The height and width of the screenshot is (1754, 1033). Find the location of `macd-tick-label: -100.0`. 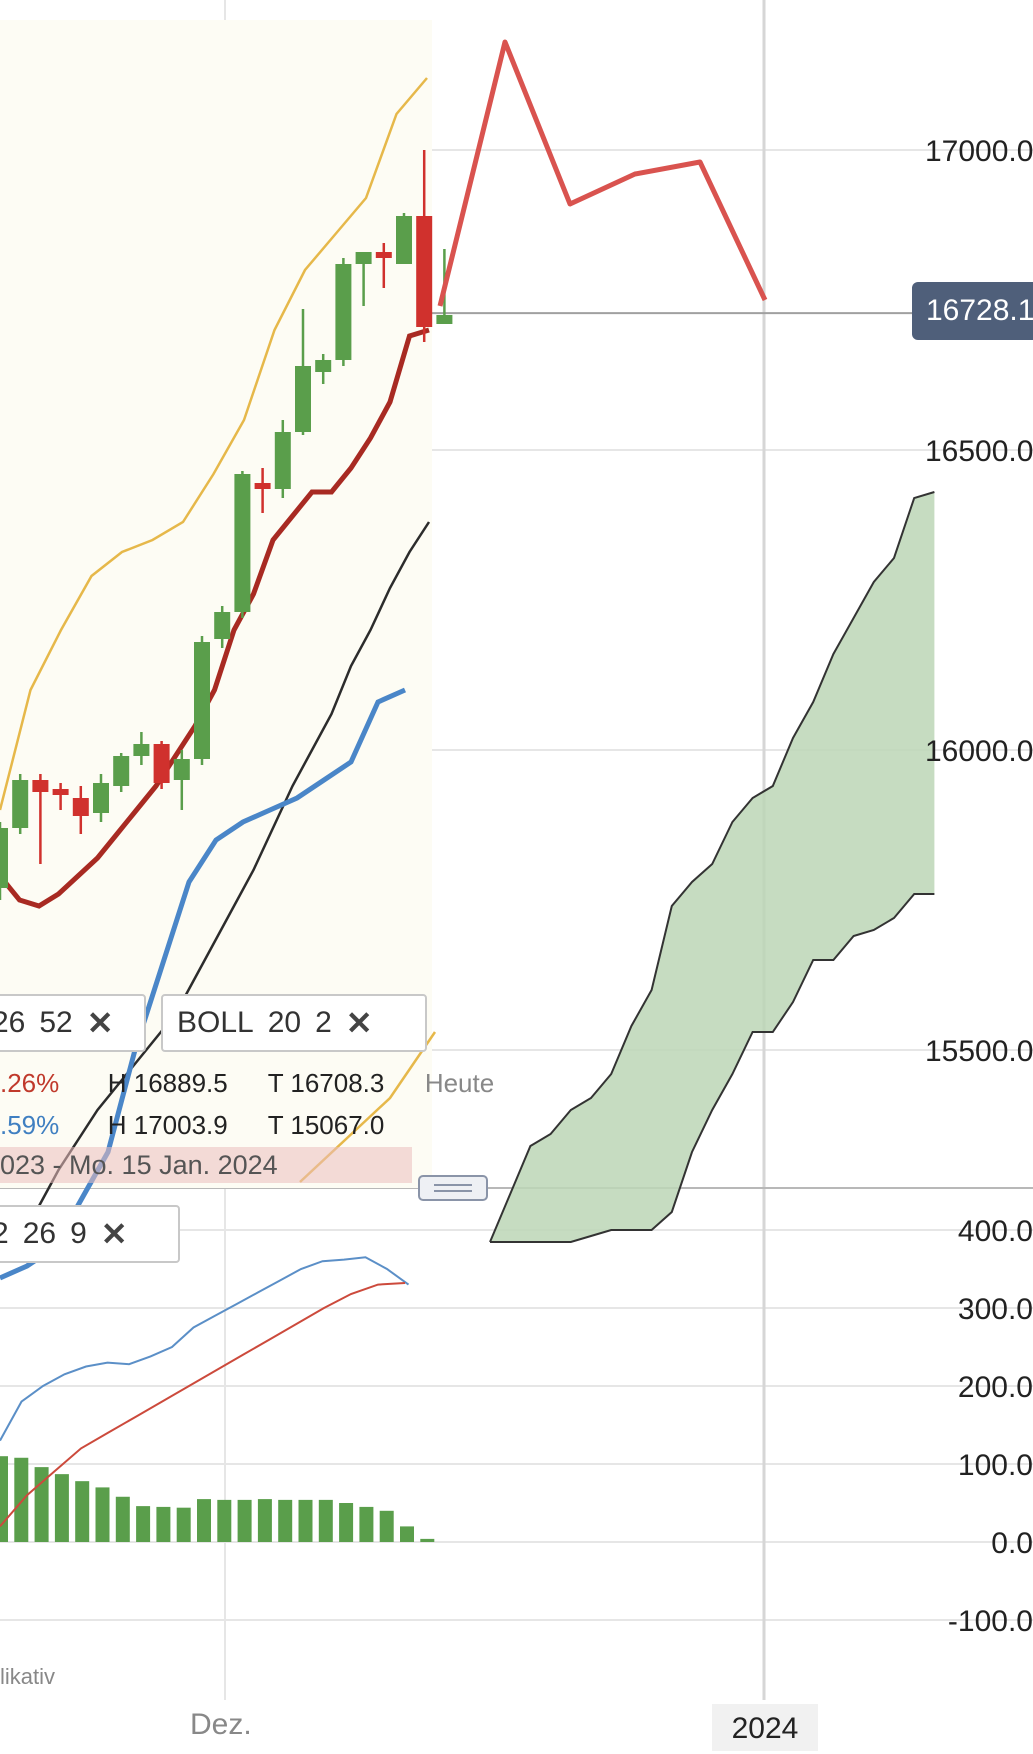

macd-tick-label: -100.0 is located at coordinates (990, 1621).